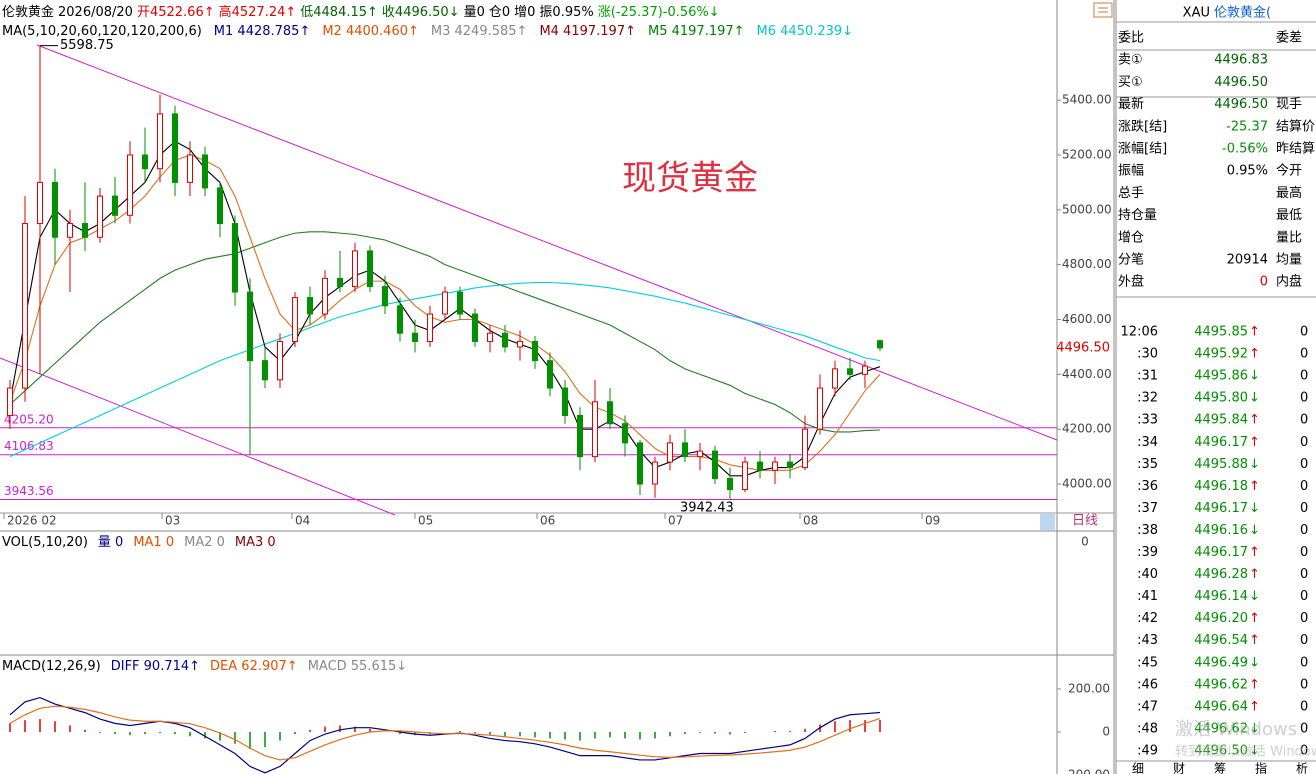  I want to click on quote-value: 0.95%, so click(1247, 171).